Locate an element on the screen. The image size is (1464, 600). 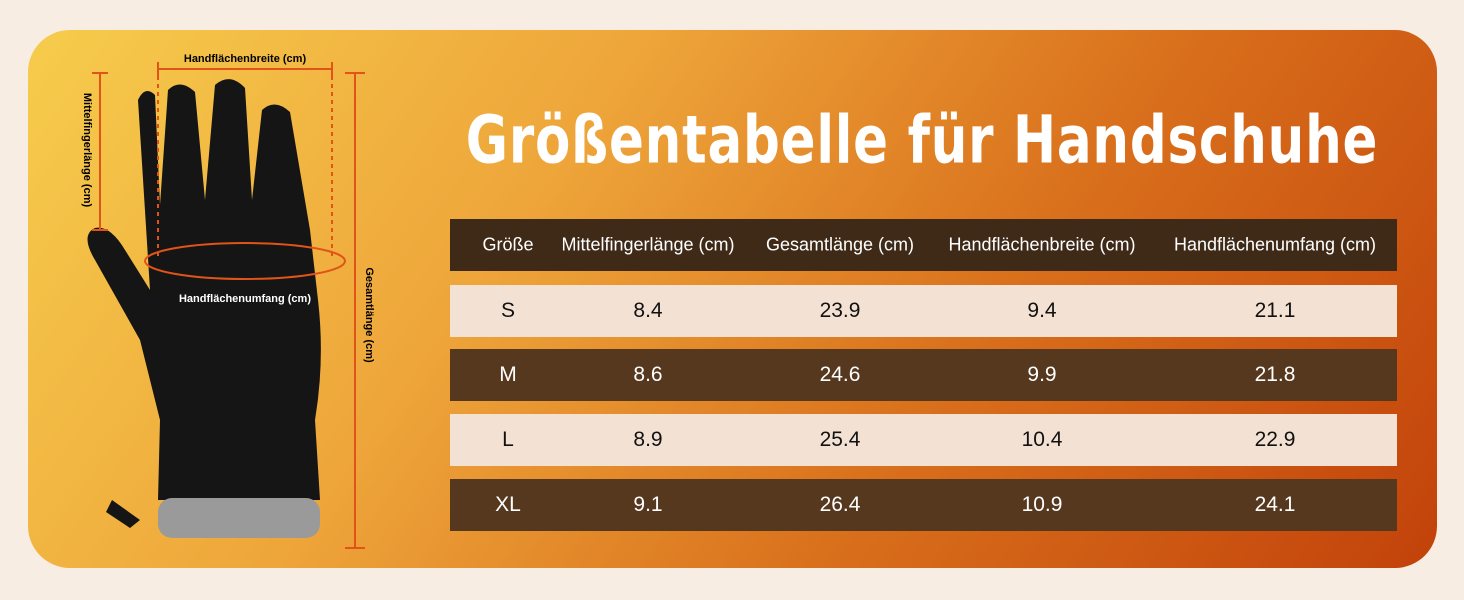
table-cell: 8.6 is located at coordinates (648, 374).